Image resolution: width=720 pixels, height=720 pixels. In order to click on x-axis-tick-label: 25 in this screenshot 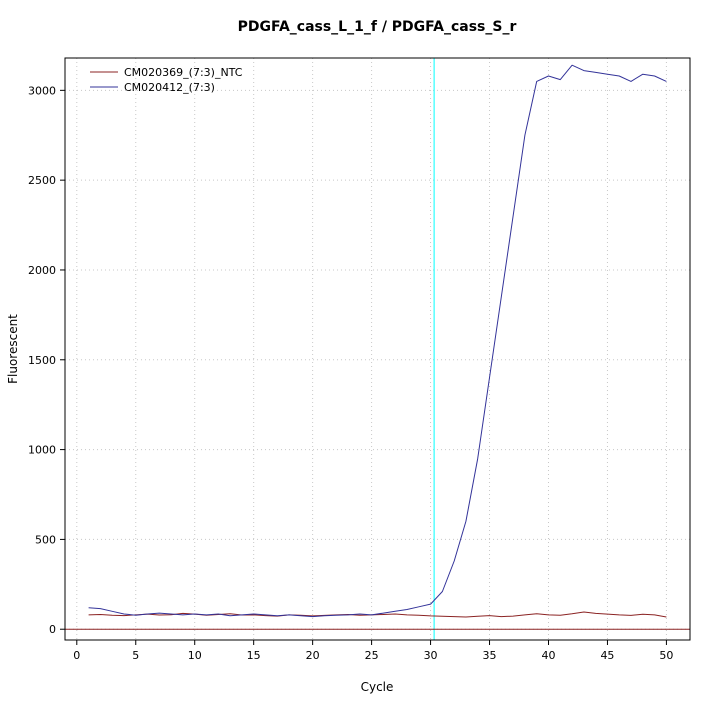, I will do `click(372, 655)`.